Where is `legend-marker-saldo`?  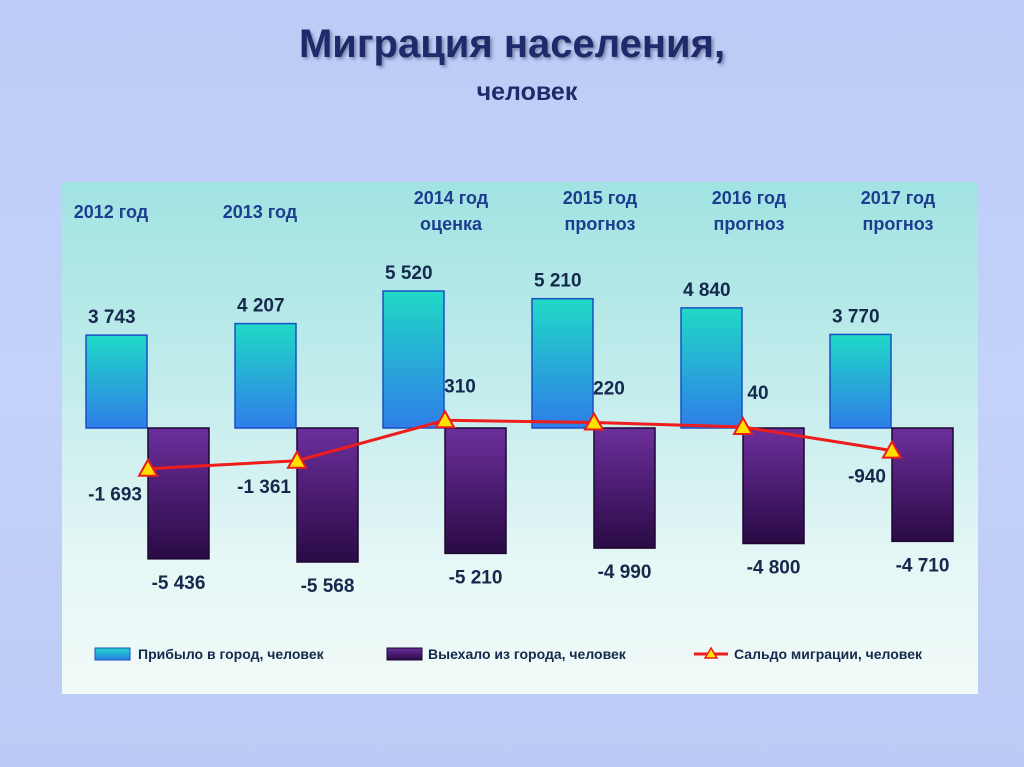 legend-marker-saldo is located at coordinates (711, 652).